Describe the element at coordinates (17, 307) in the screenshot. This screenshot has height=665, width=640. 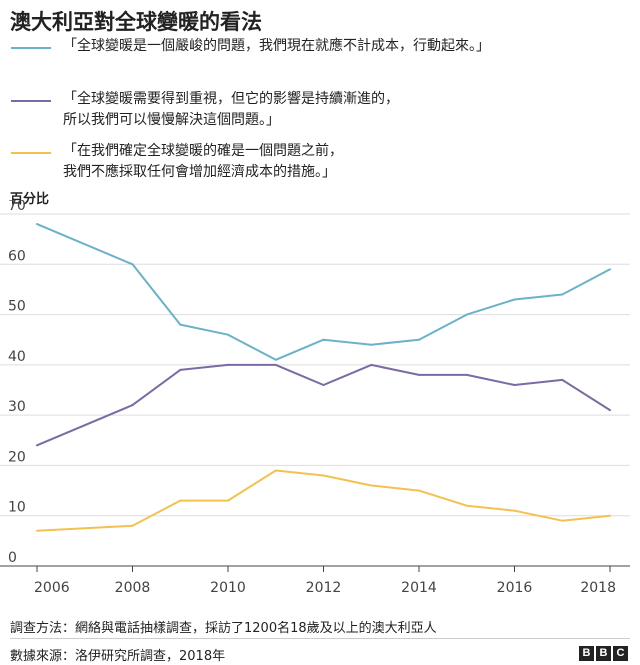
I see `y-tick-label: 50` at that location.